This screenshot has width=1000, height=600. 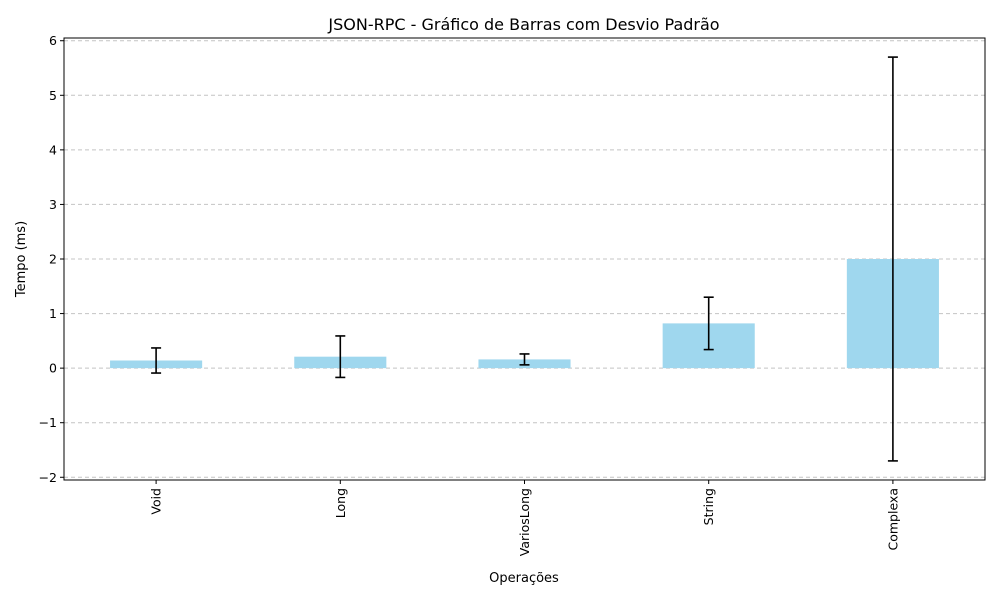 I want to click on y-tick-label: 6, so click(x=53, y=40).